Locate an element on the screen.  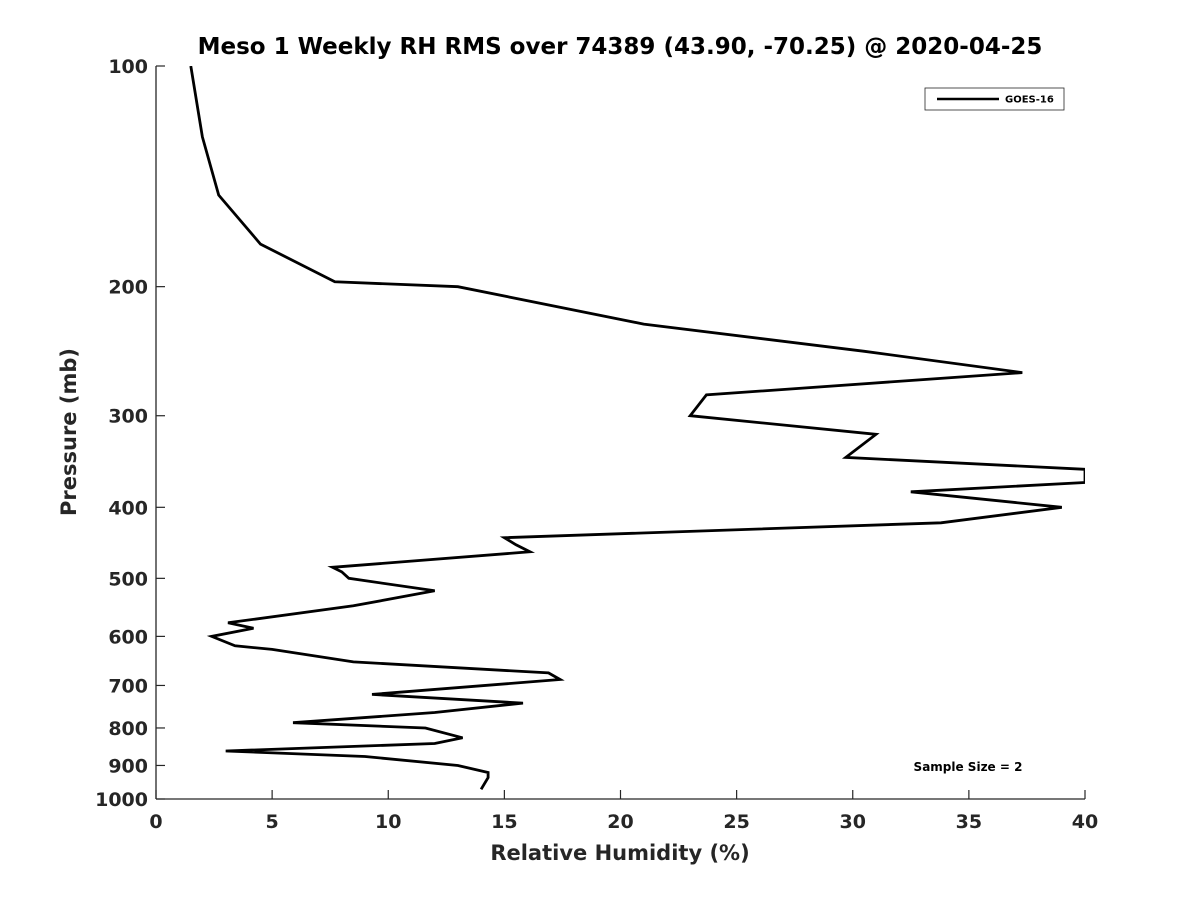
x-tick-label: 0 is located at coordinates (155, 822).